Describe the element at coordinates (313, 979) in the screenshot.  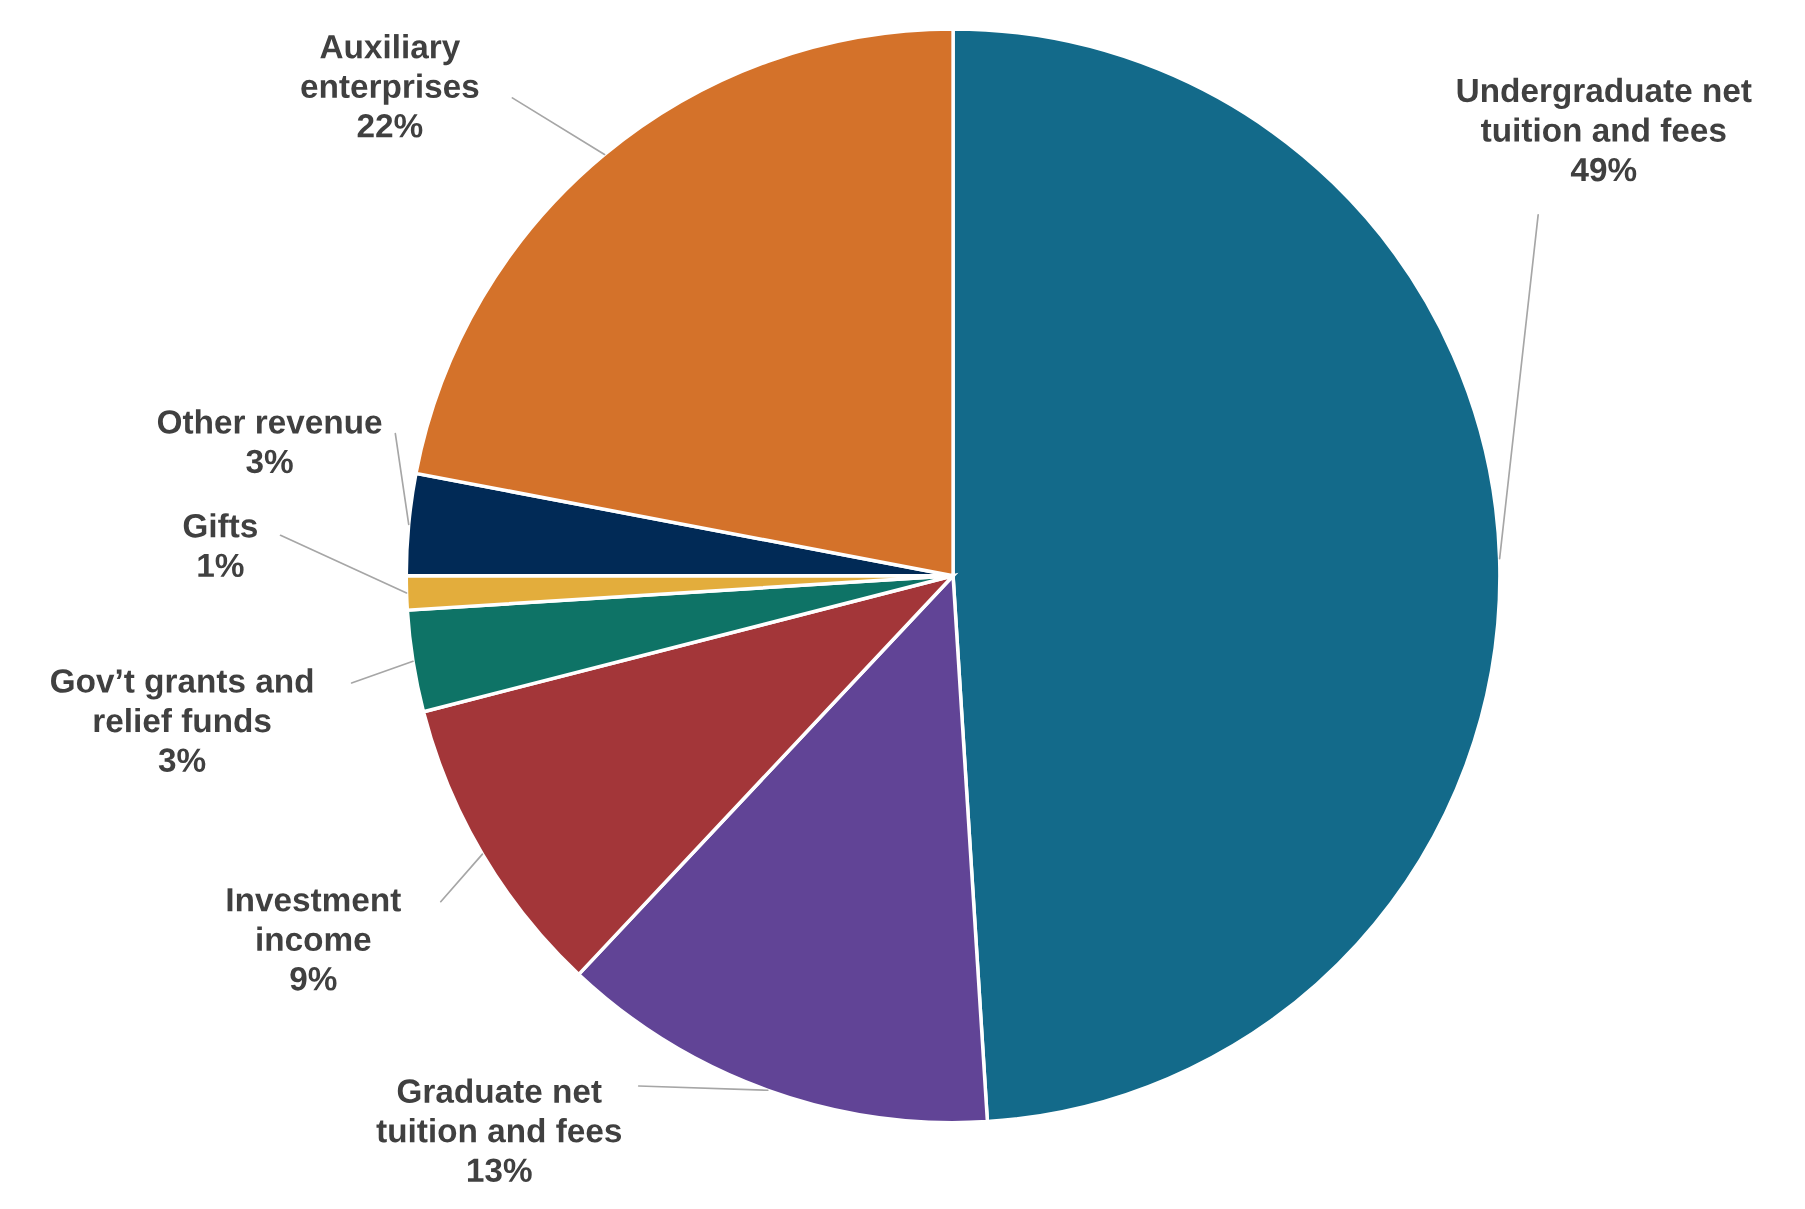
I see `data-label: 9%` at that location.